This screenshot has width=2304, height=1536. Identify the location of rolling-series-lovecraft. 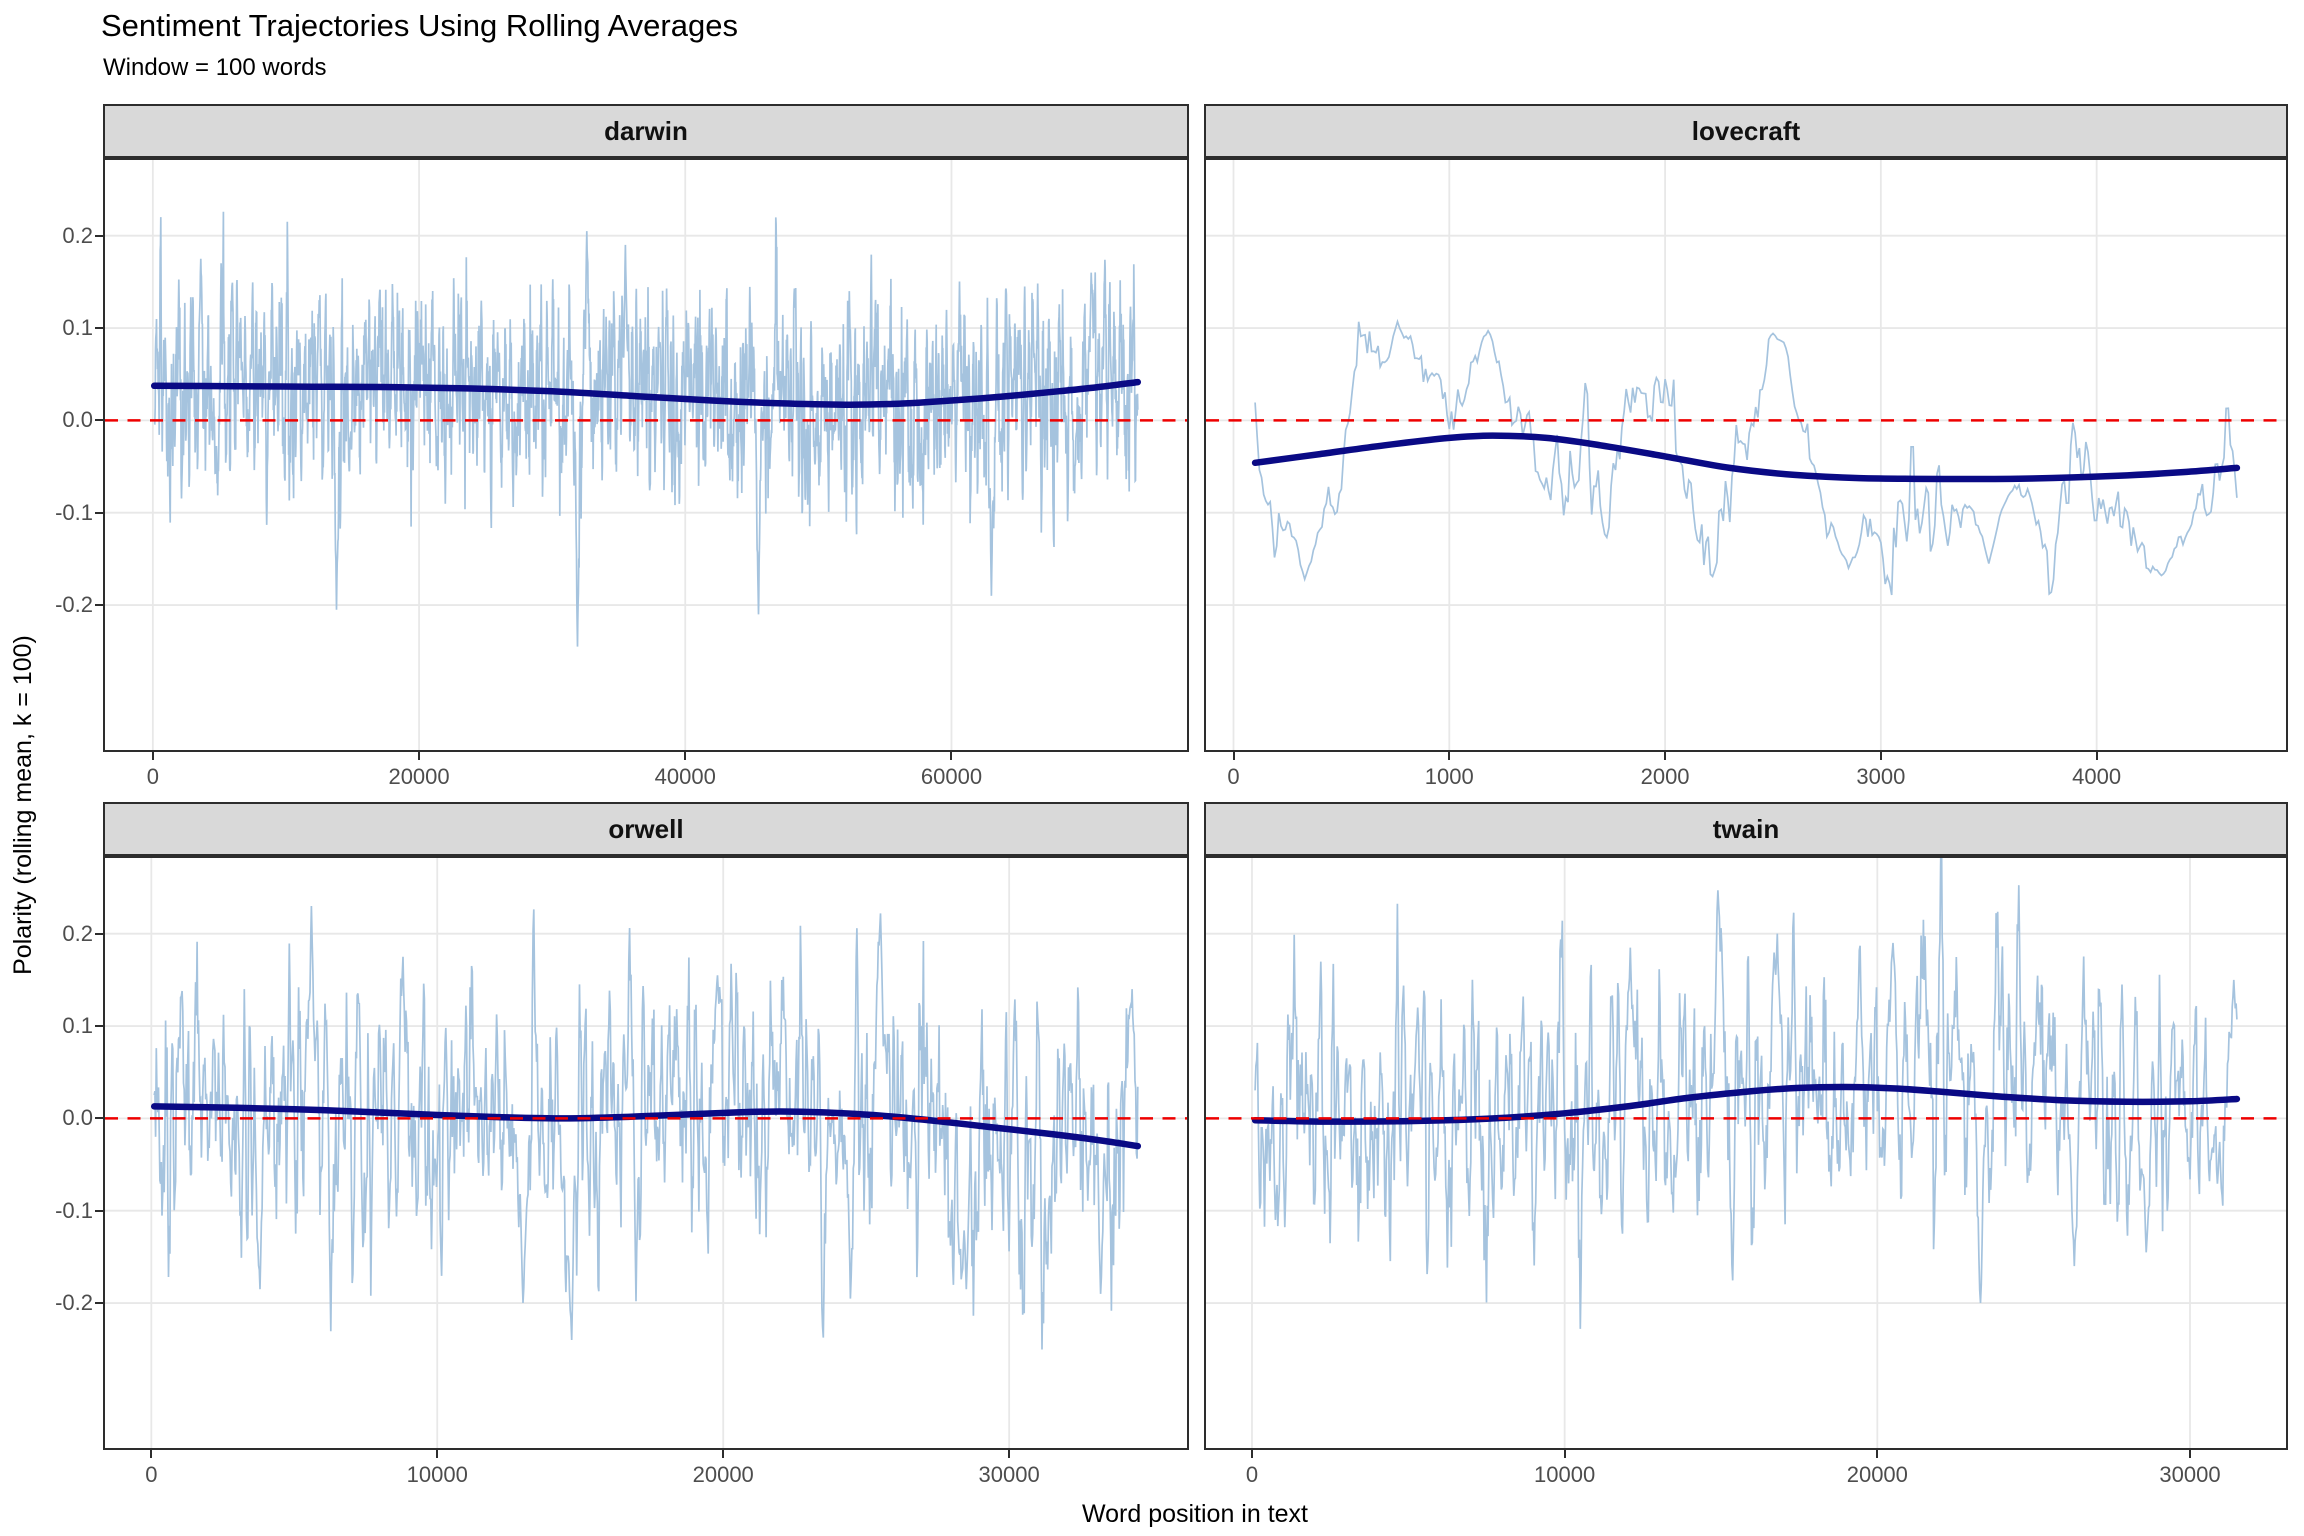
(1746, 457).